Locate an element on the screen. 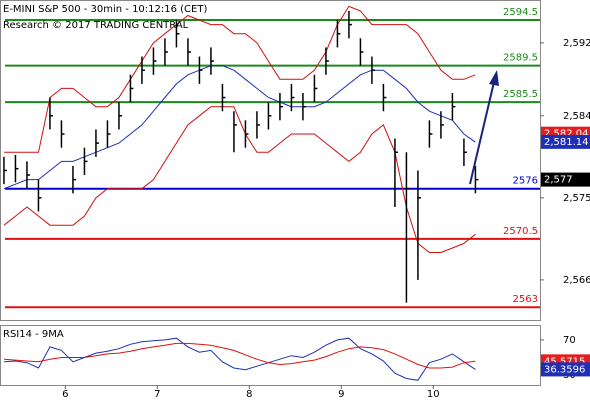 The height and width of the screenshot is (400, 590). forecast-arrow is located at coordinates (484, 127).